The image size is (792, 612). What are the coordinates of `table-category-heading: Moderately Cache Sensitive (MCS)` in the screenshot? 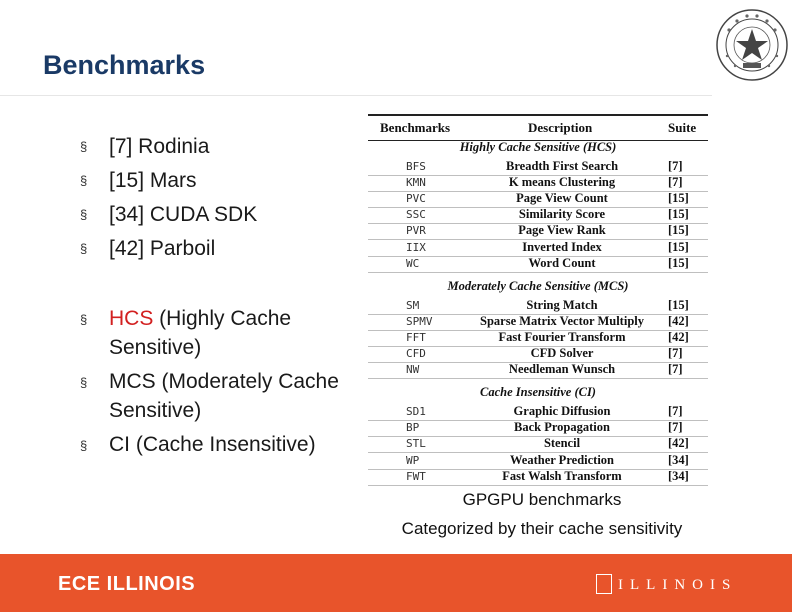 It's located at (538, 285).